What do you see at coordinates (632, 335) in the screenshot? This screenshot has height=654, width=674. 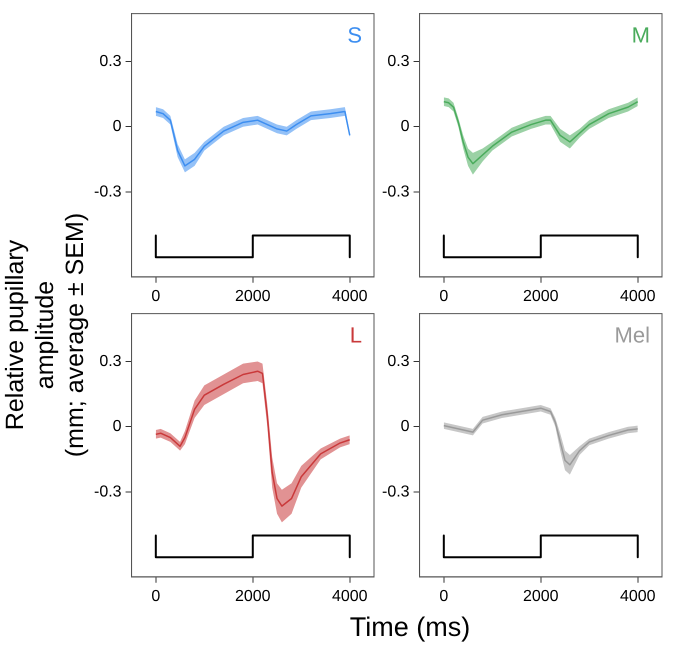 I see `text: Mel` at bounding box center [632, 335].